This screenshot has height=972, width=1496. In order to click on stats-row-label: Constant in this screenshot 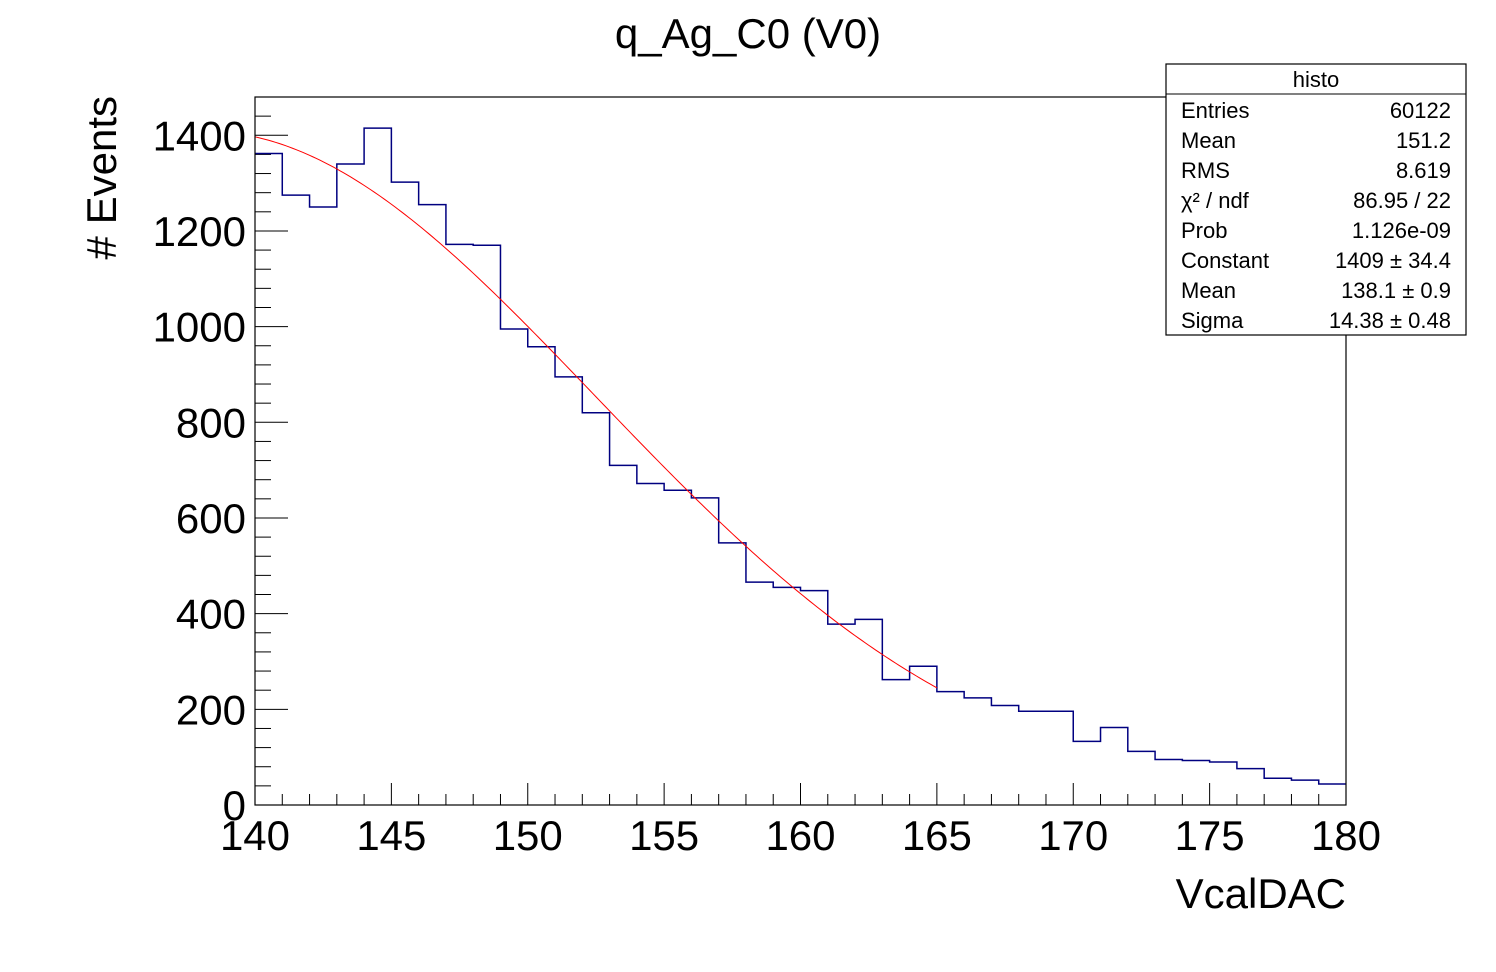, I will do `click(1225, 260)`.